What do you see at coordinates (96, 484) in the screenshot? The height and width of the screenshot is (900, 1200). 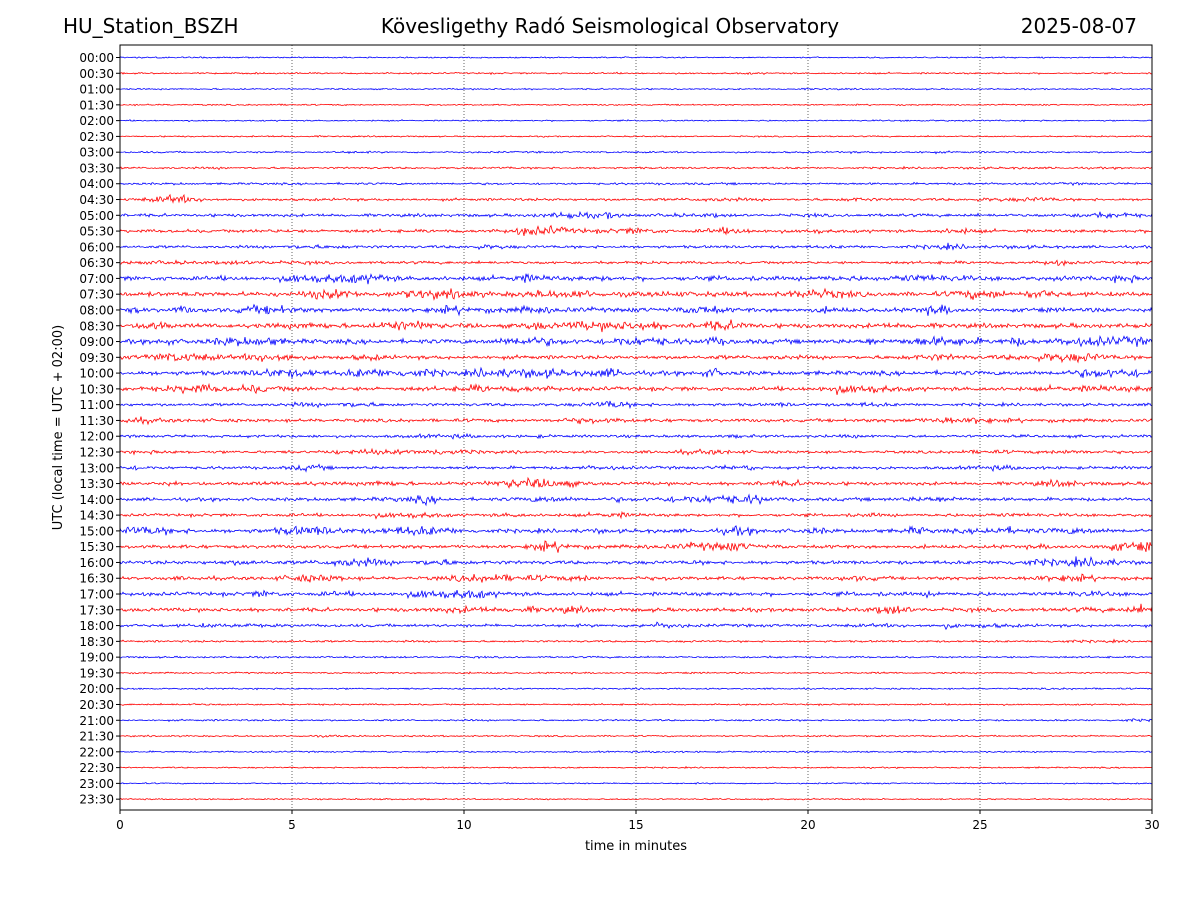 I see `y-tick-label: 13:30` at bounding box center [96, 484].